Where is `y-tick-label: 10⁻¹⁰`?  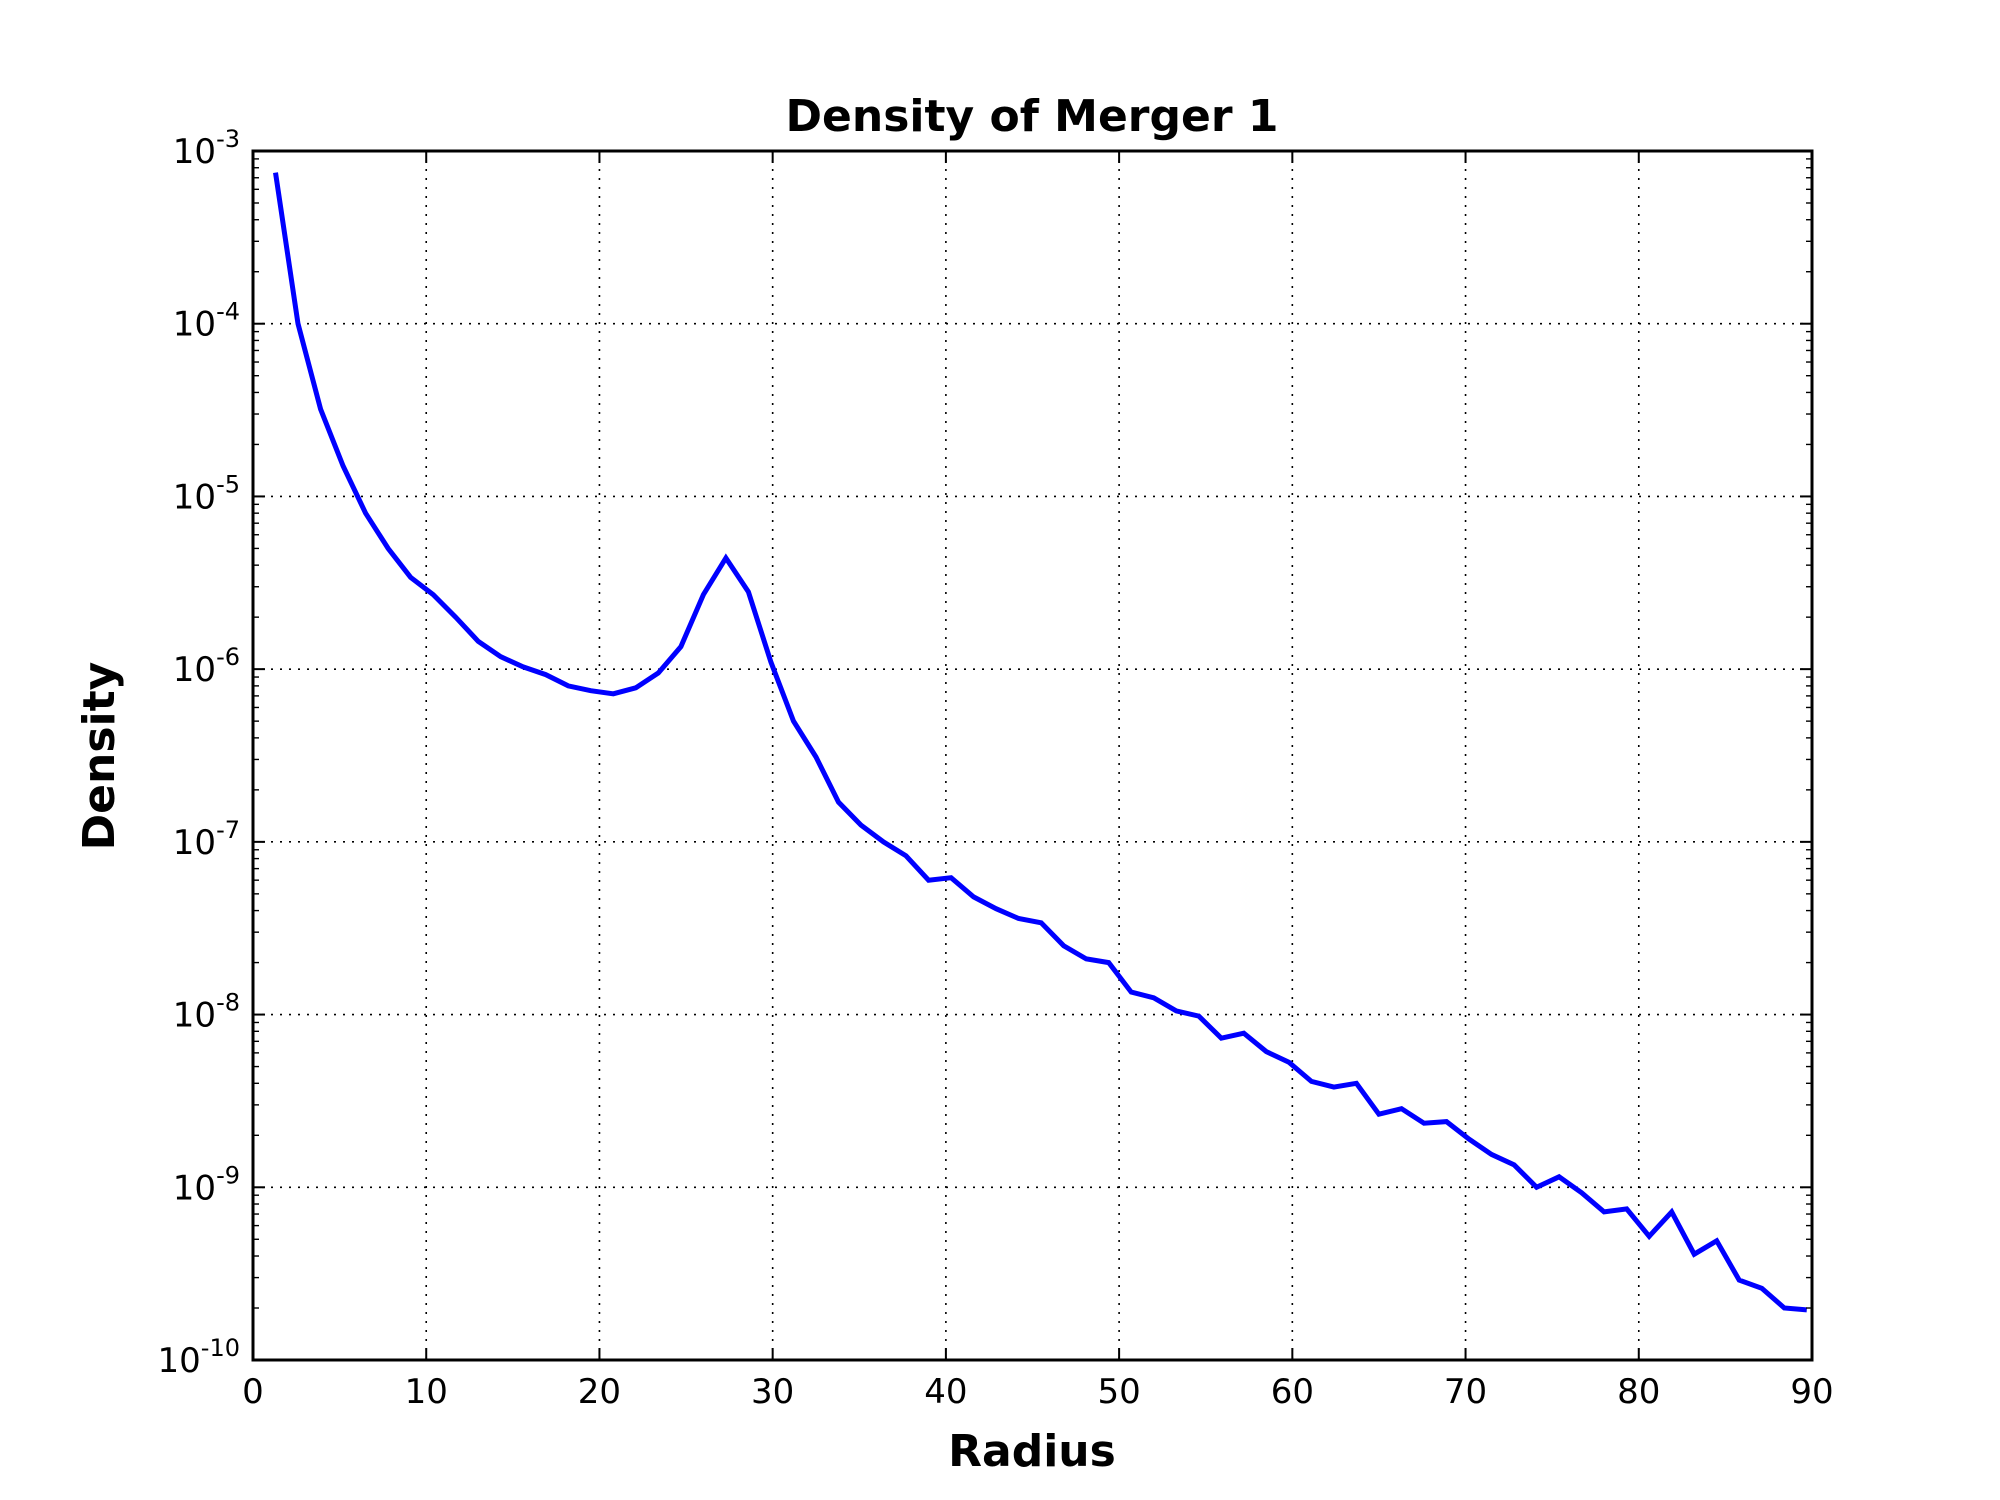
y-tick-label: 10⁻¹⁰ is located at coordinates (199, 1357).